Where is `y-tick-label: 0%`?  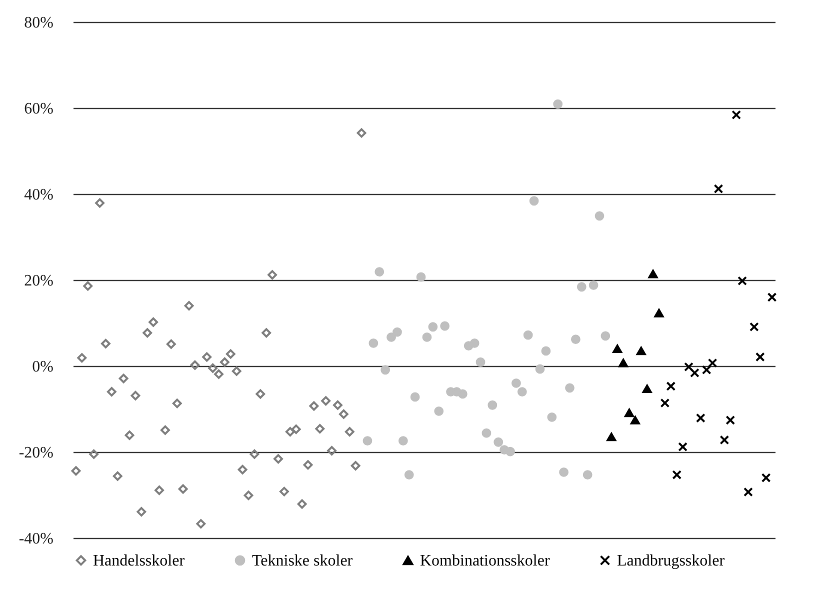
y-tick-label: 0% is located at coordinates (43, 367).